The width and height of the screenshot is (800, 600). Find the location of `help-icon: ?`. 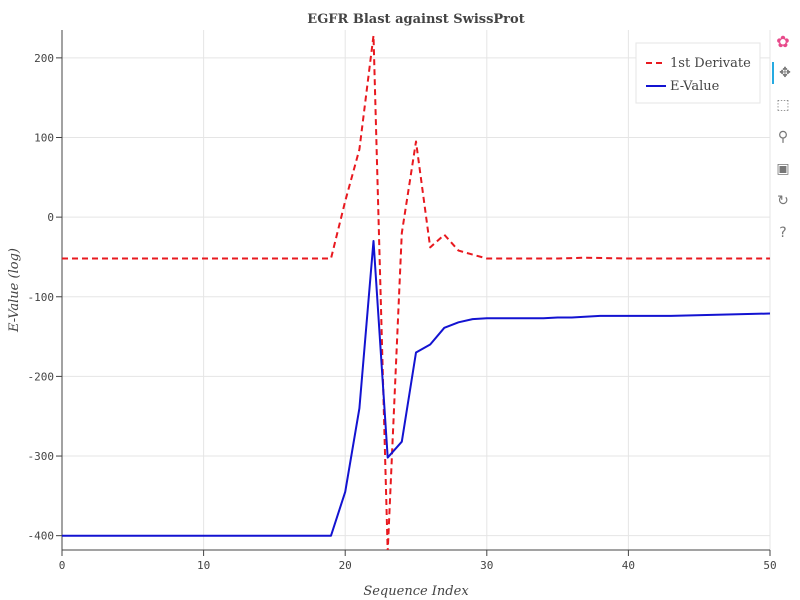

help-icon: ? is located at coordinates (783, 233).